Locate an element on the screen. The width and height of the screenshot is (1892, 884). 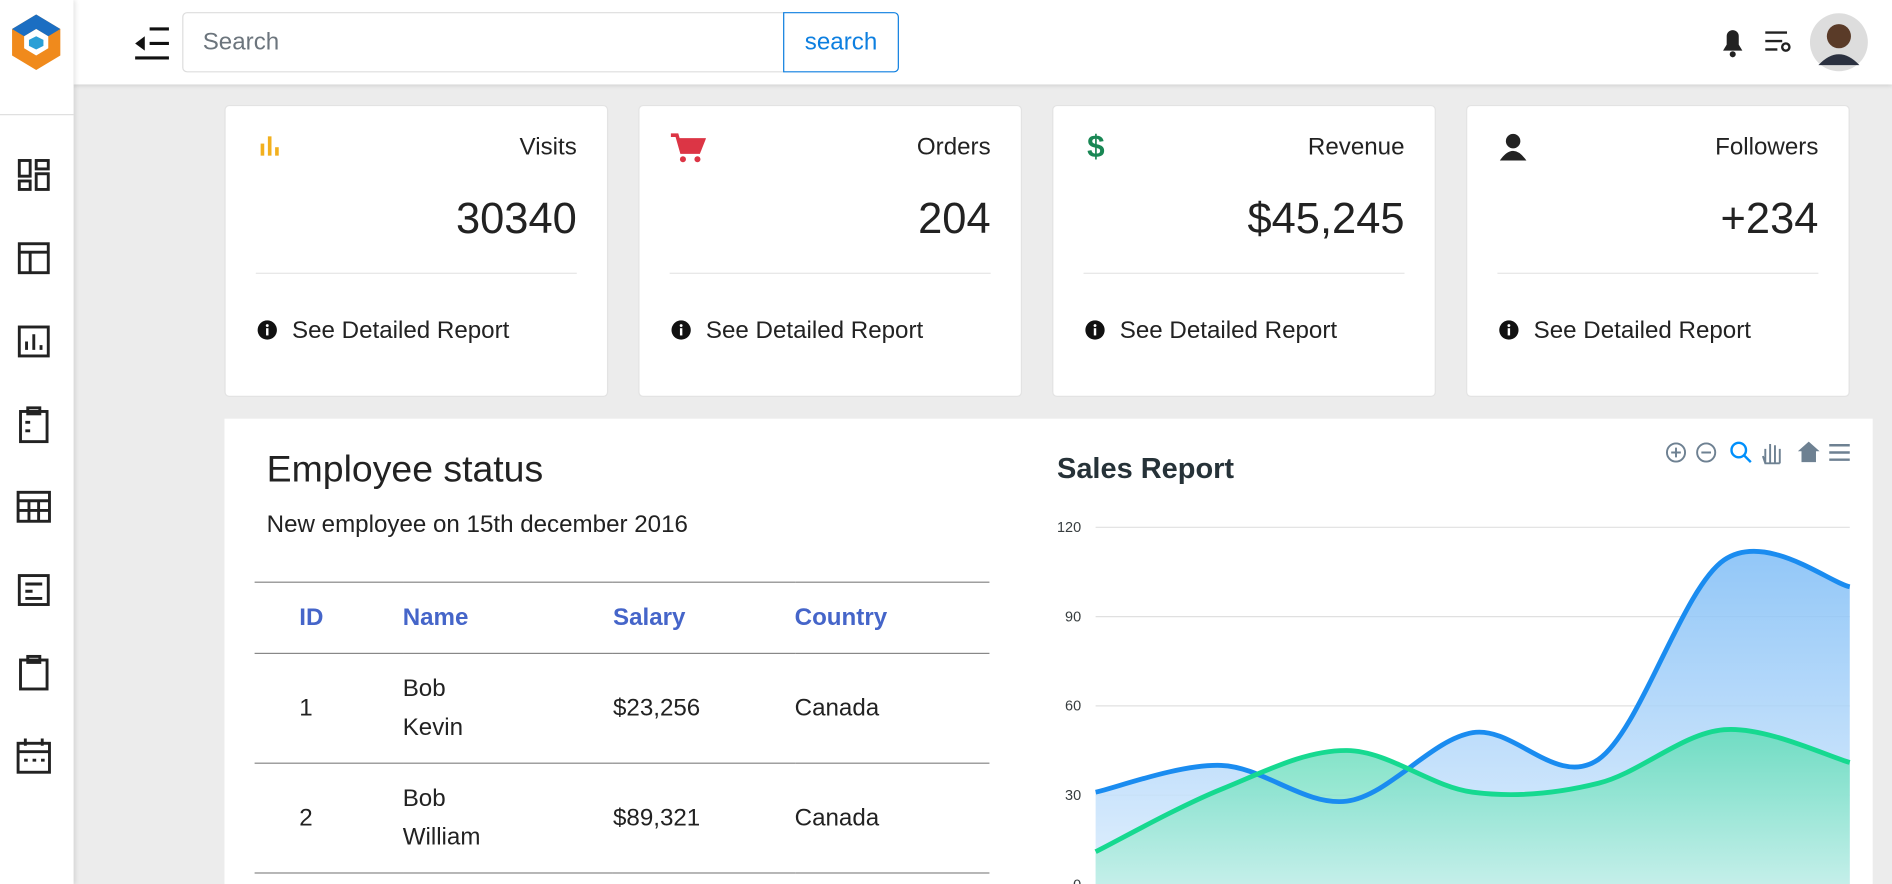
table-cell: 2 is located at coordinates (328, 818).